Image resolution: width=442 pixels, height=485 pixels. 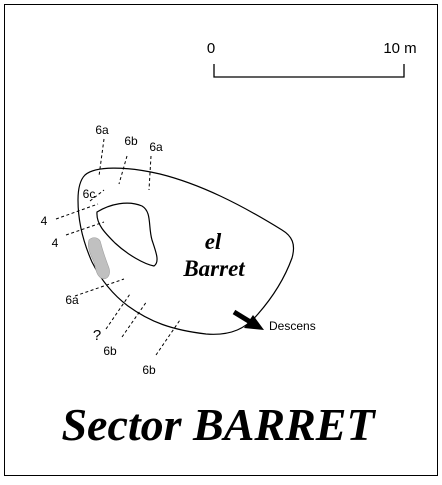 What do you see at coordinates (134, 319) in the screenshot?
I see `route-line-r9` at bounding box center [134, 319].